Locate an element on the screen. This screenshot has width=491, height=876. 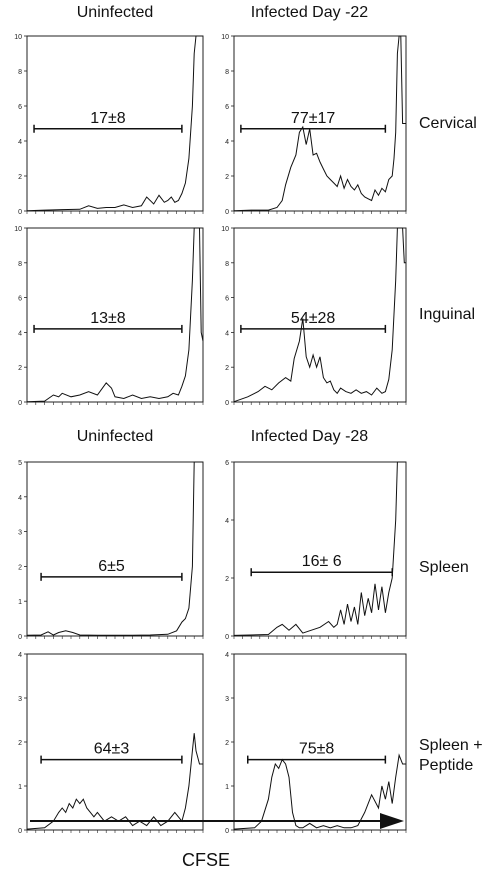
cervical-uninfected-histogram-line is located at coordinates (114, 123).